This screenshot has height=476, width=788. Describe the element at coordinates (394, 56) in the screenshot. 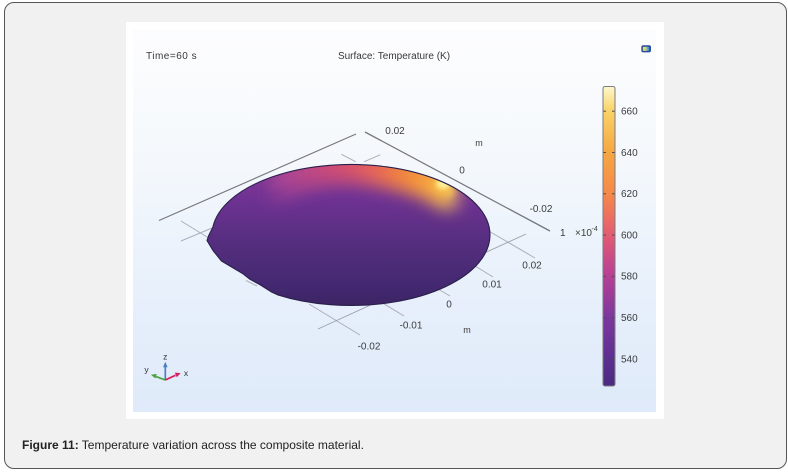

I see `svg-text: Surface: Temperature (K)` at that location.